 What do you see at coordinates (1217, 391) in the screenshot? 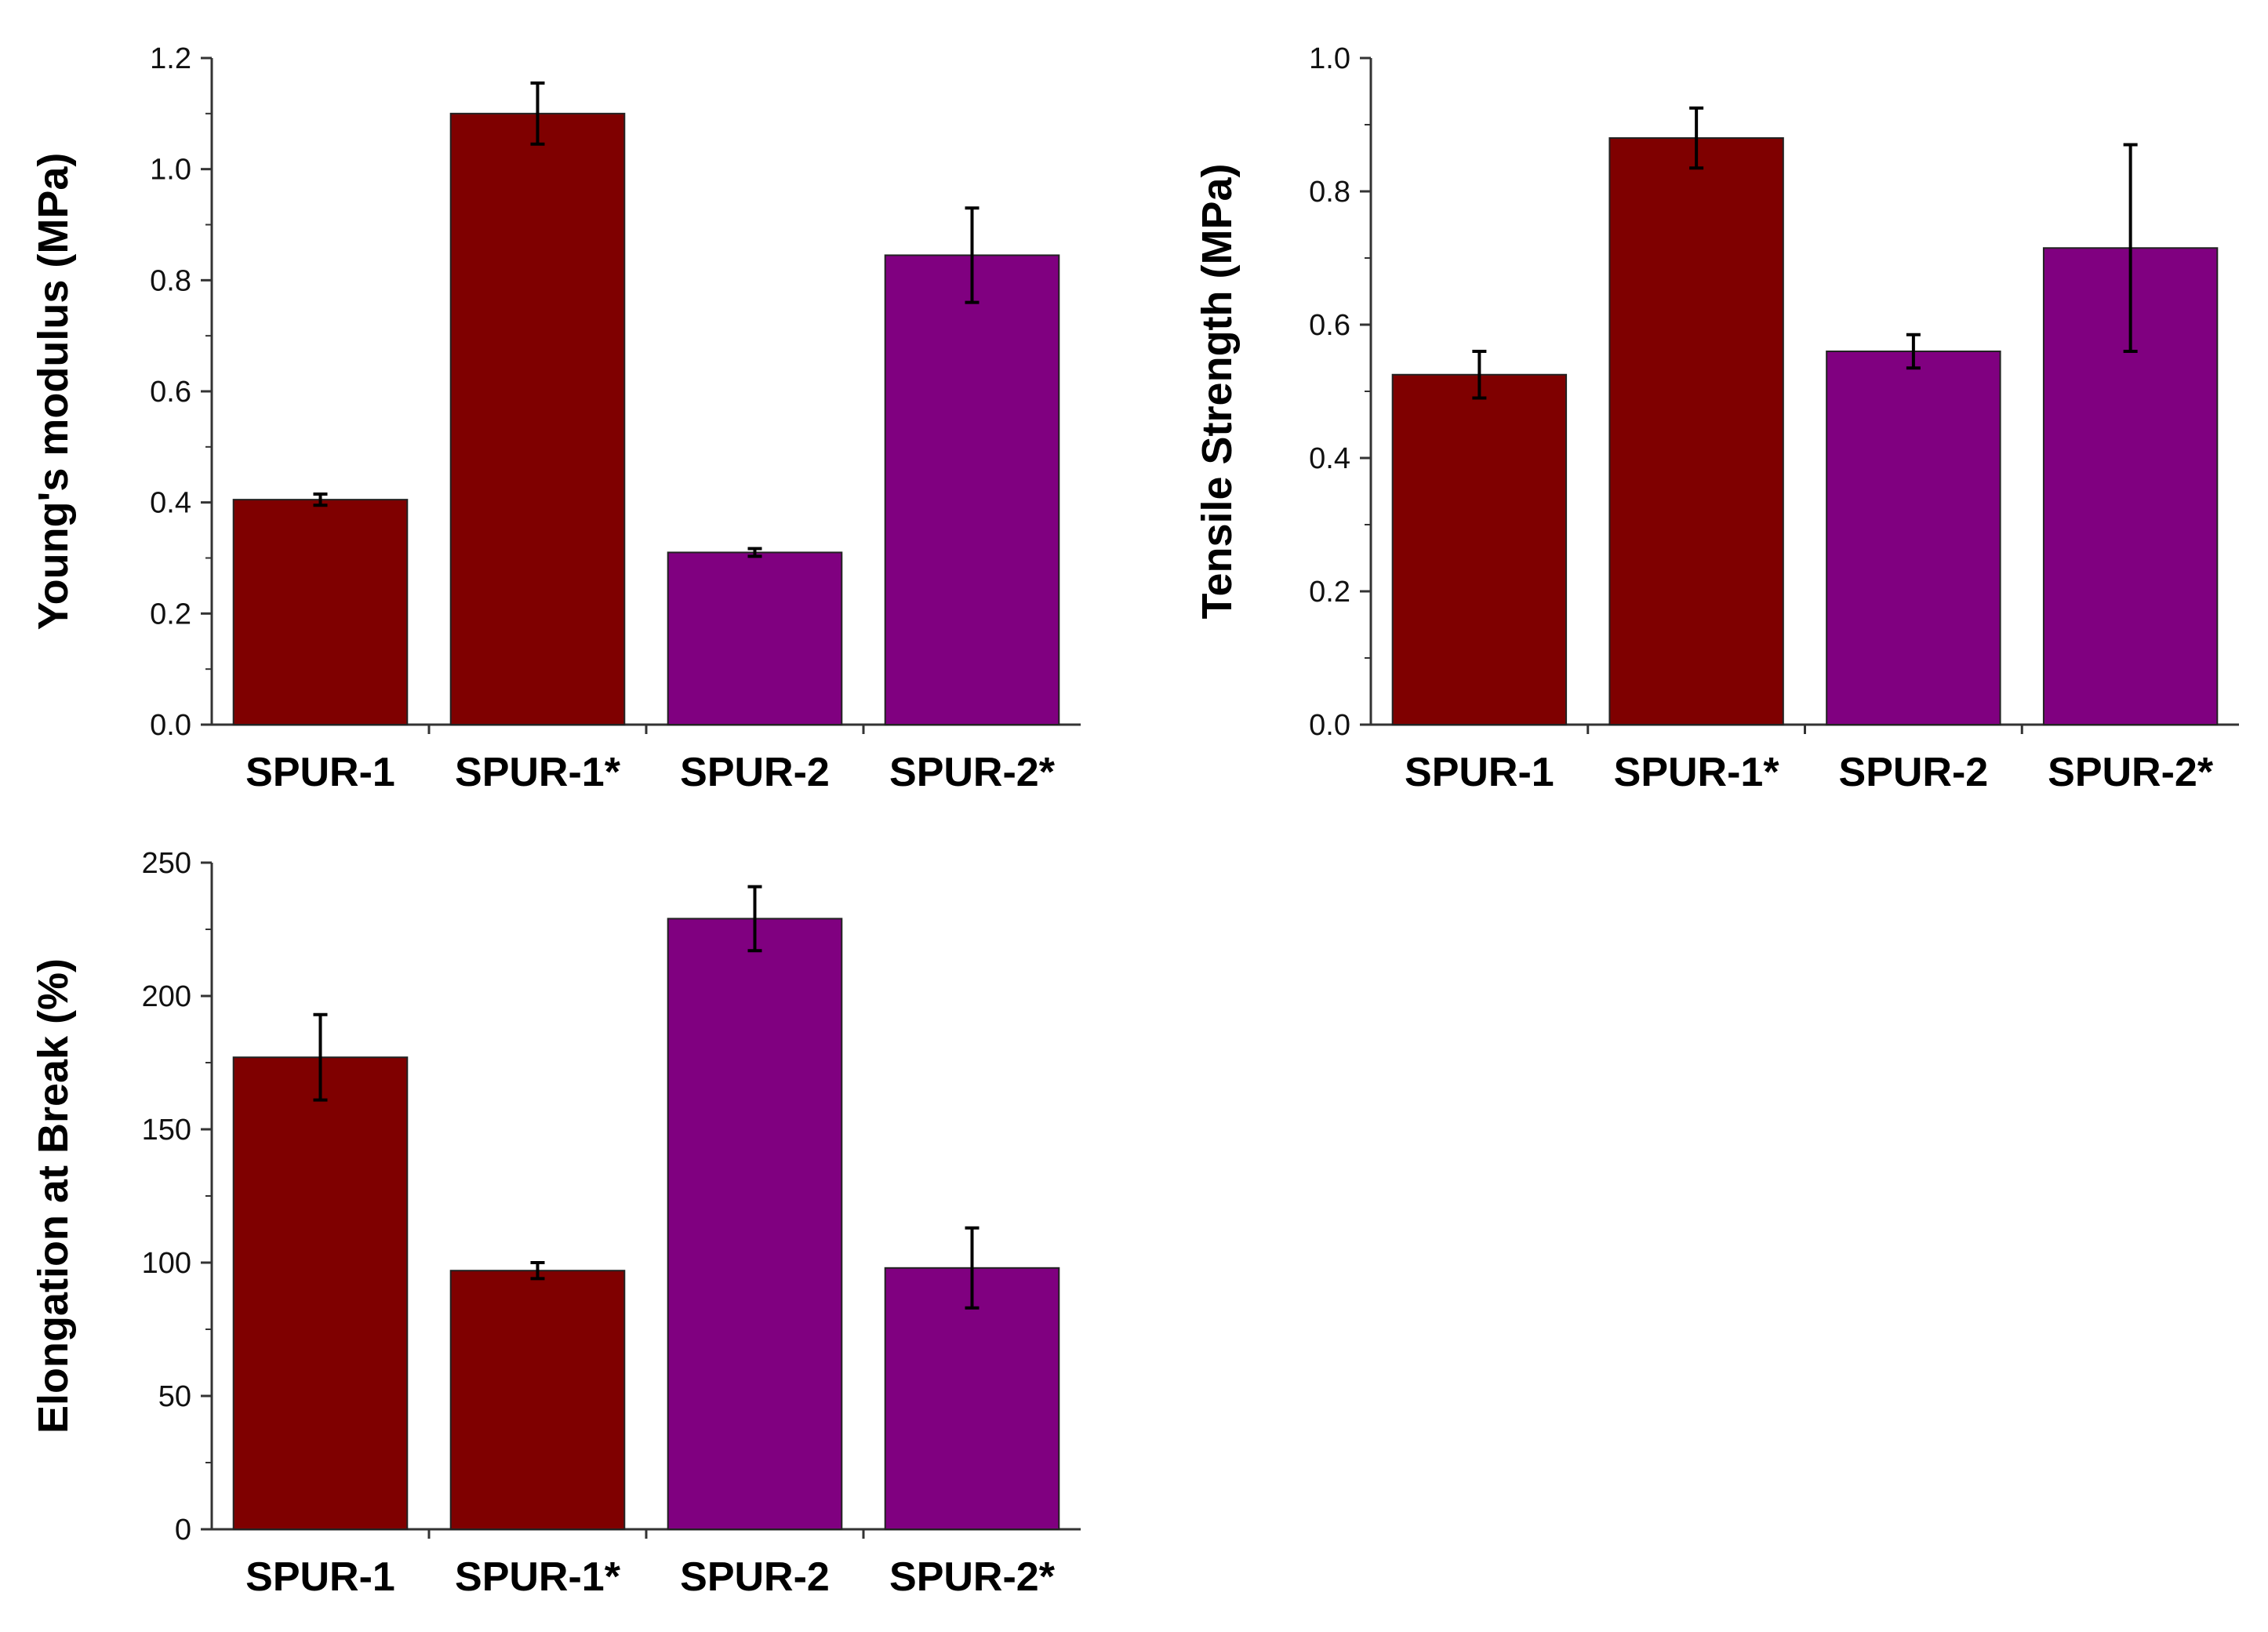
I see `y-axis-title: Tensile Strength (MPa)` at bounding box center [1217, 391].